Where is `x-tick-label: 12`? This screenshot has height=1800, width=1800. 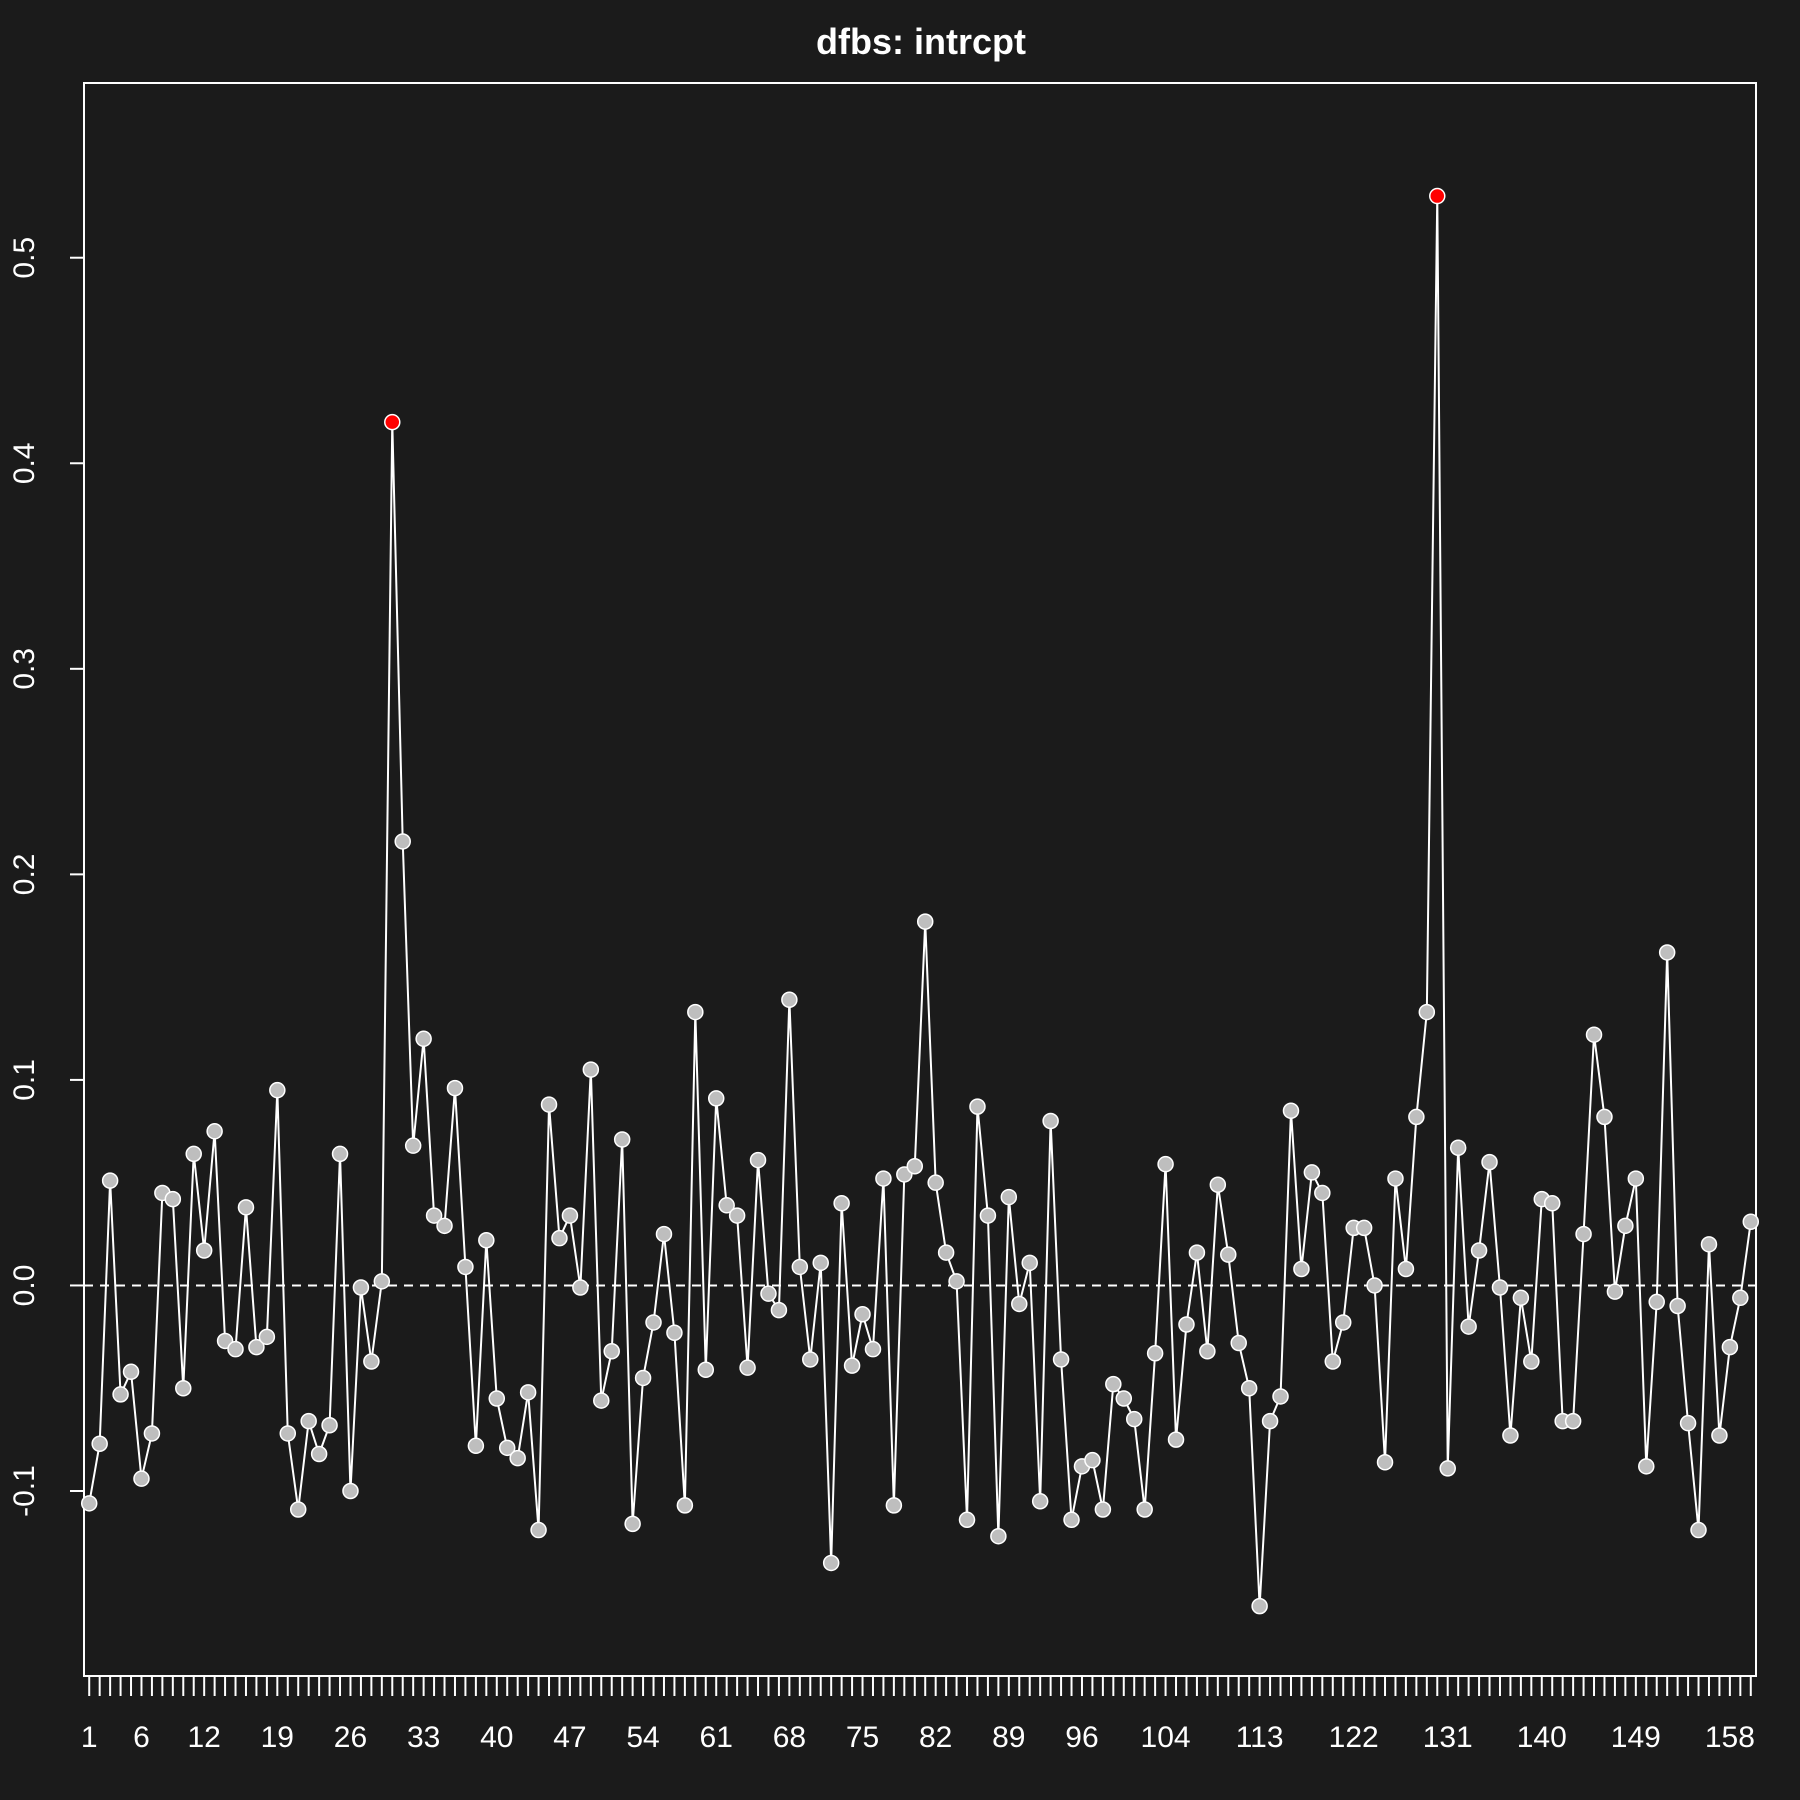 x-tick-label: 12 is located at coordinates (203, 1737).